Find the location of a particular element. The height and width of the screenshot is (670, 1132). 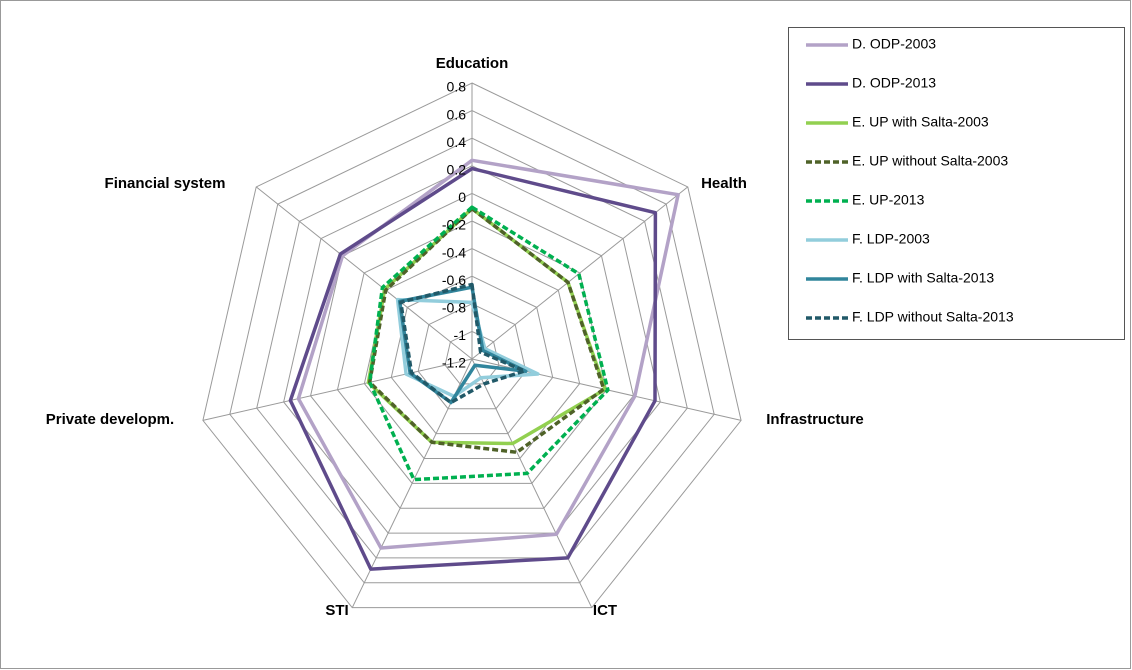

axis-category-label: Infrastructure is located at coordinates (815, 419).